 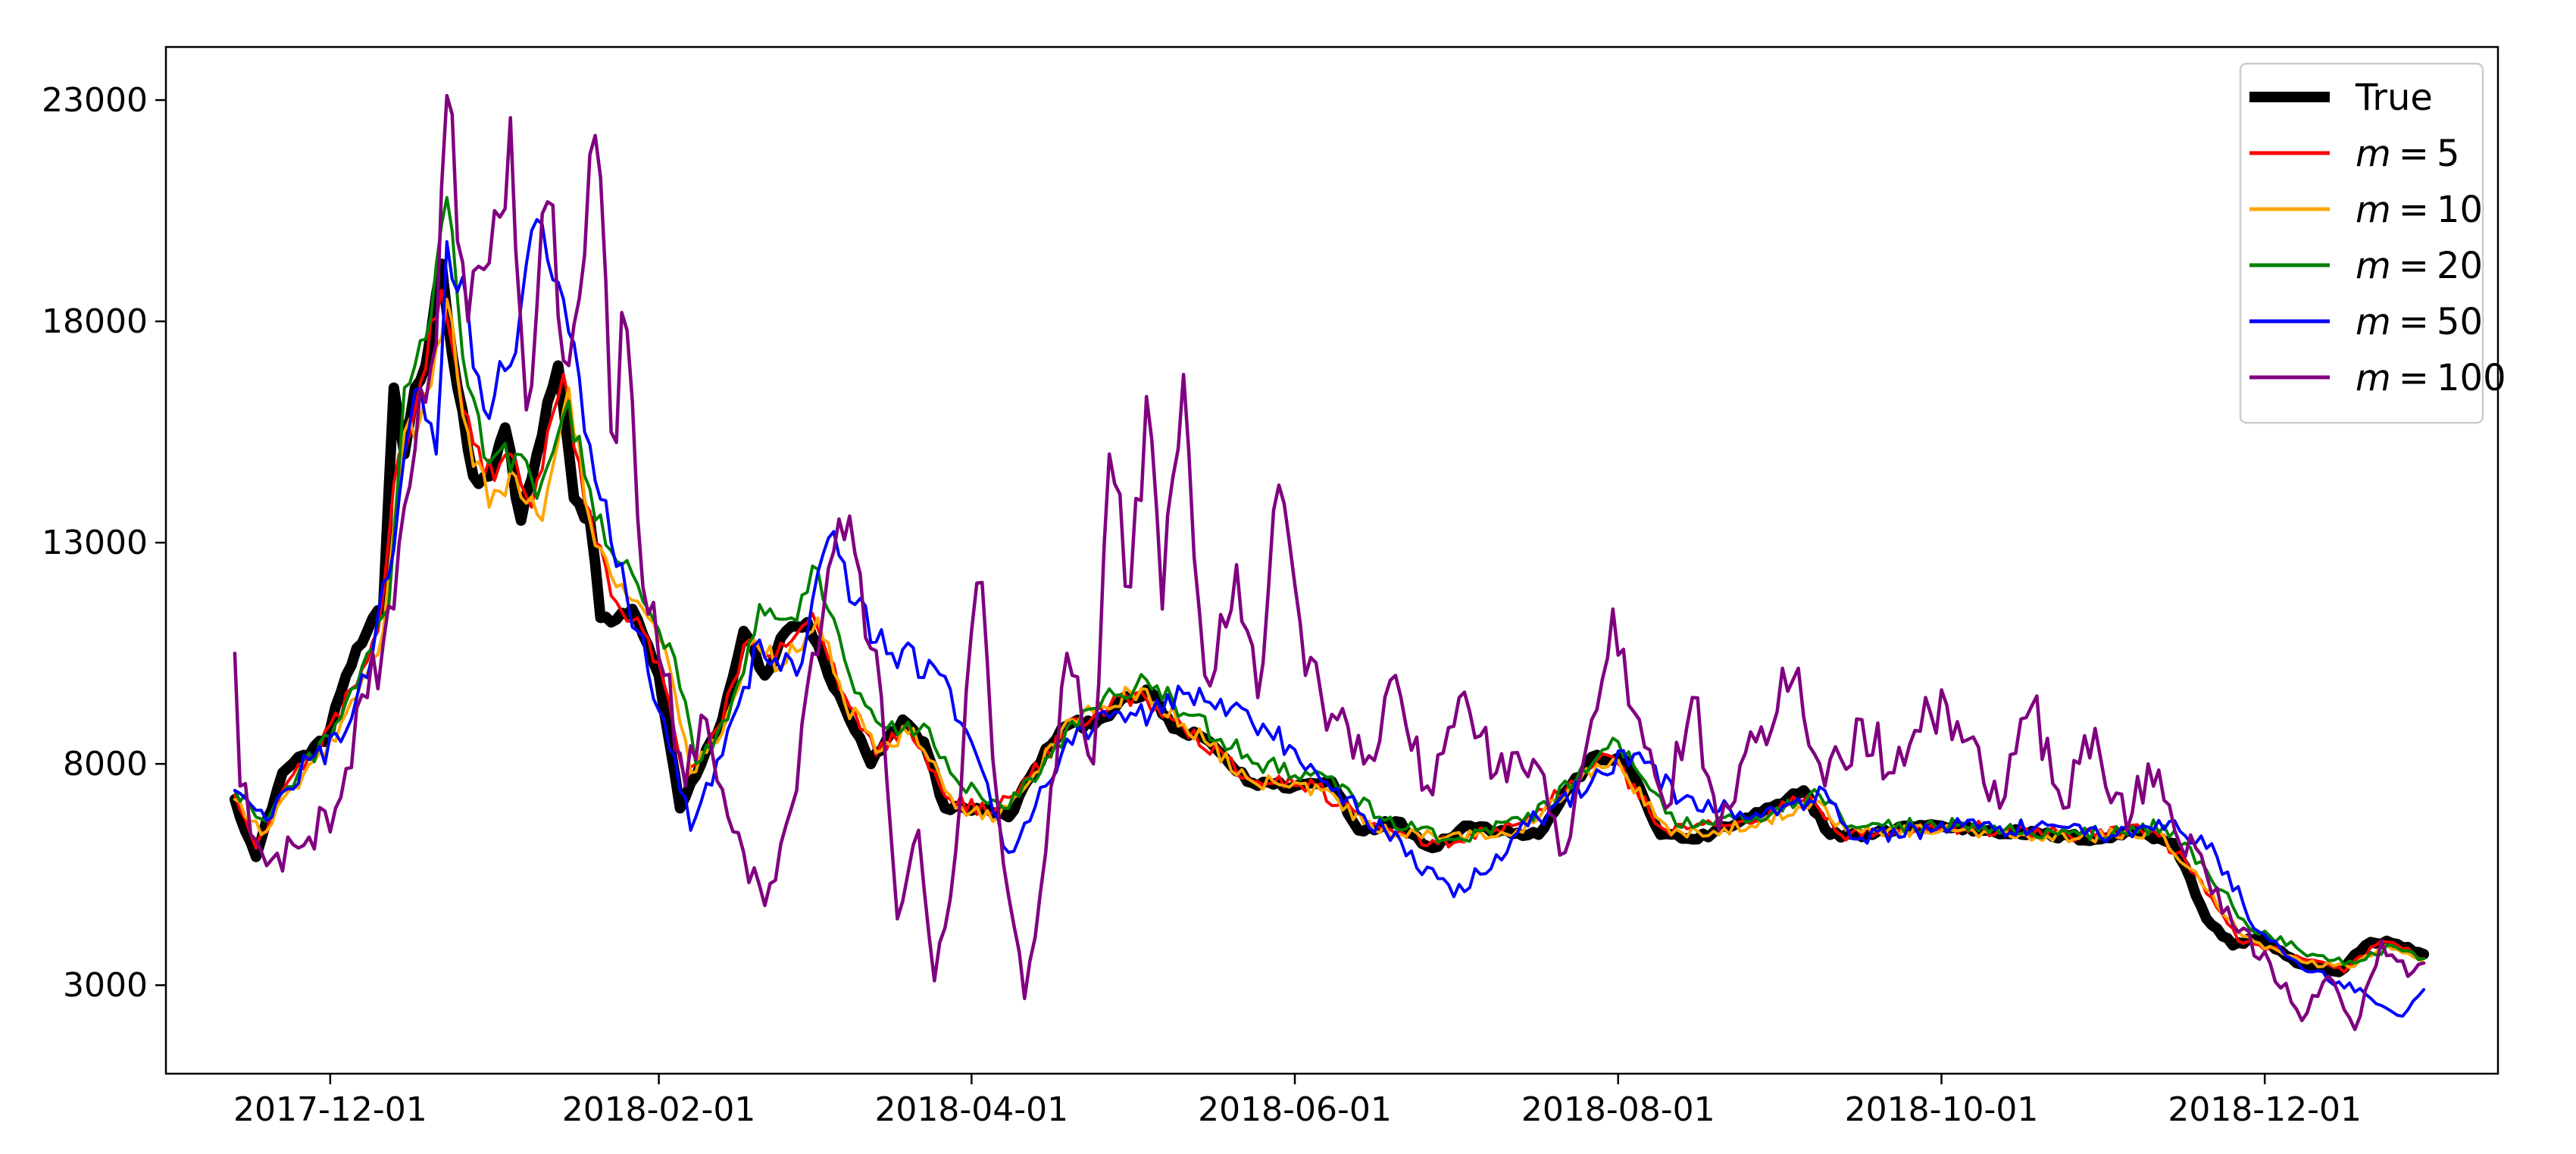 What do you see at coordinates (2431, 378) in the screenshot?
I see `legend-label-m100: m = 100` at bounding box center [2431, 378].